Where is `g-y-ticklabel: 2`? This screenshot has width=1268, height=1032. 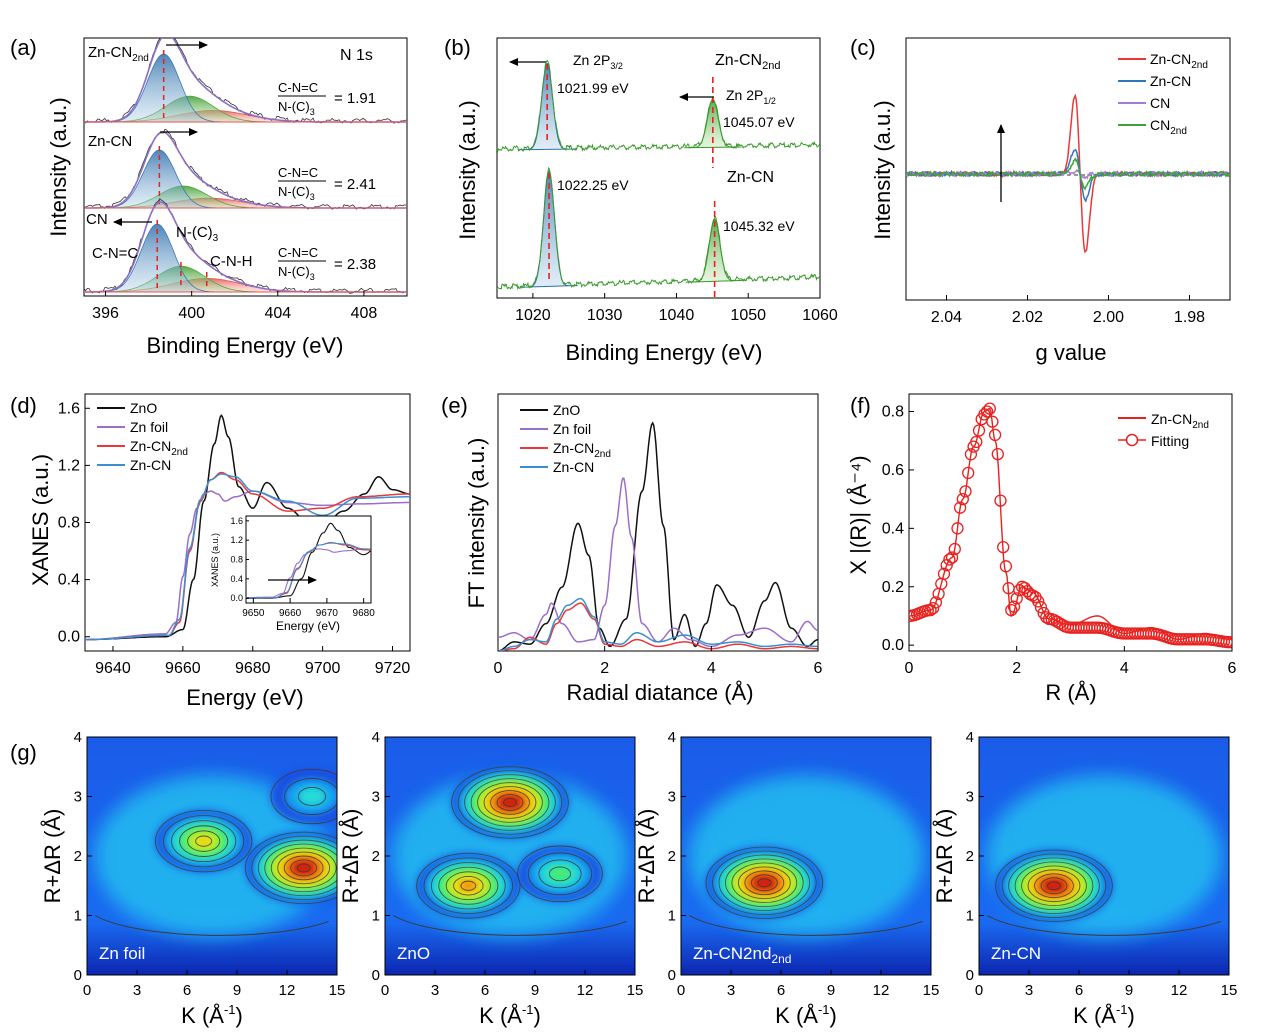 g-y-ticklabel: 2 is located at coordinates (970, 856).